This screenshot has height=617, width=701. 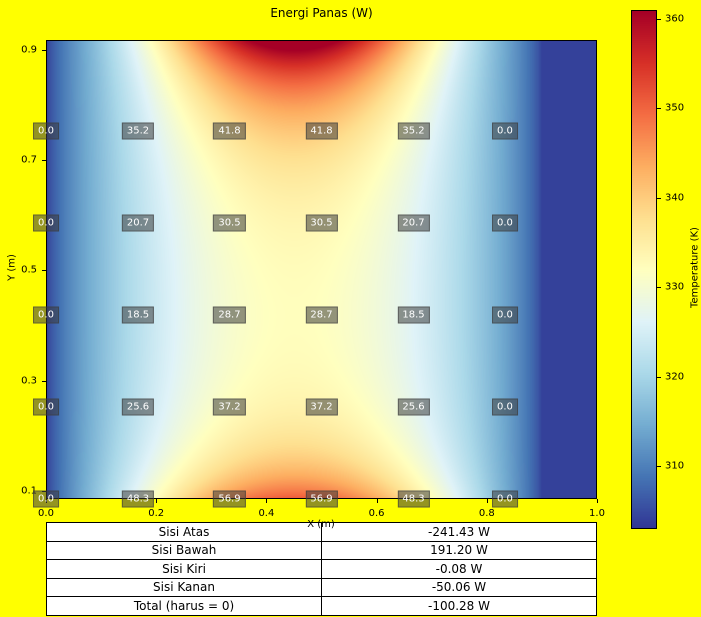 I want to click on table-row: Sisi Kiri -0.08 W, so click(x=321, y=569).